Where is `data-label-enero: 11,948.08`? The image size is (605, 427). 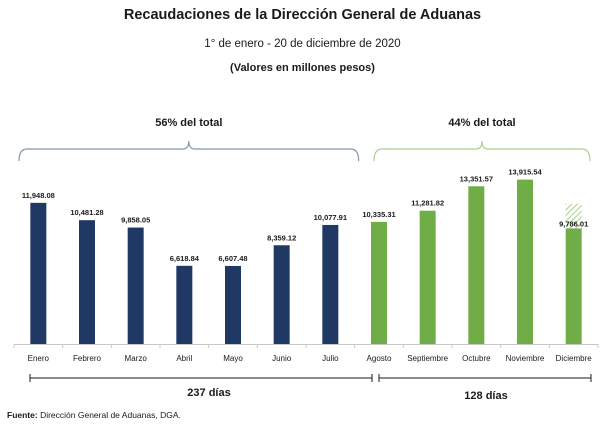
data-label-enero: 11,948.08 is located at coordinates (38, 195).